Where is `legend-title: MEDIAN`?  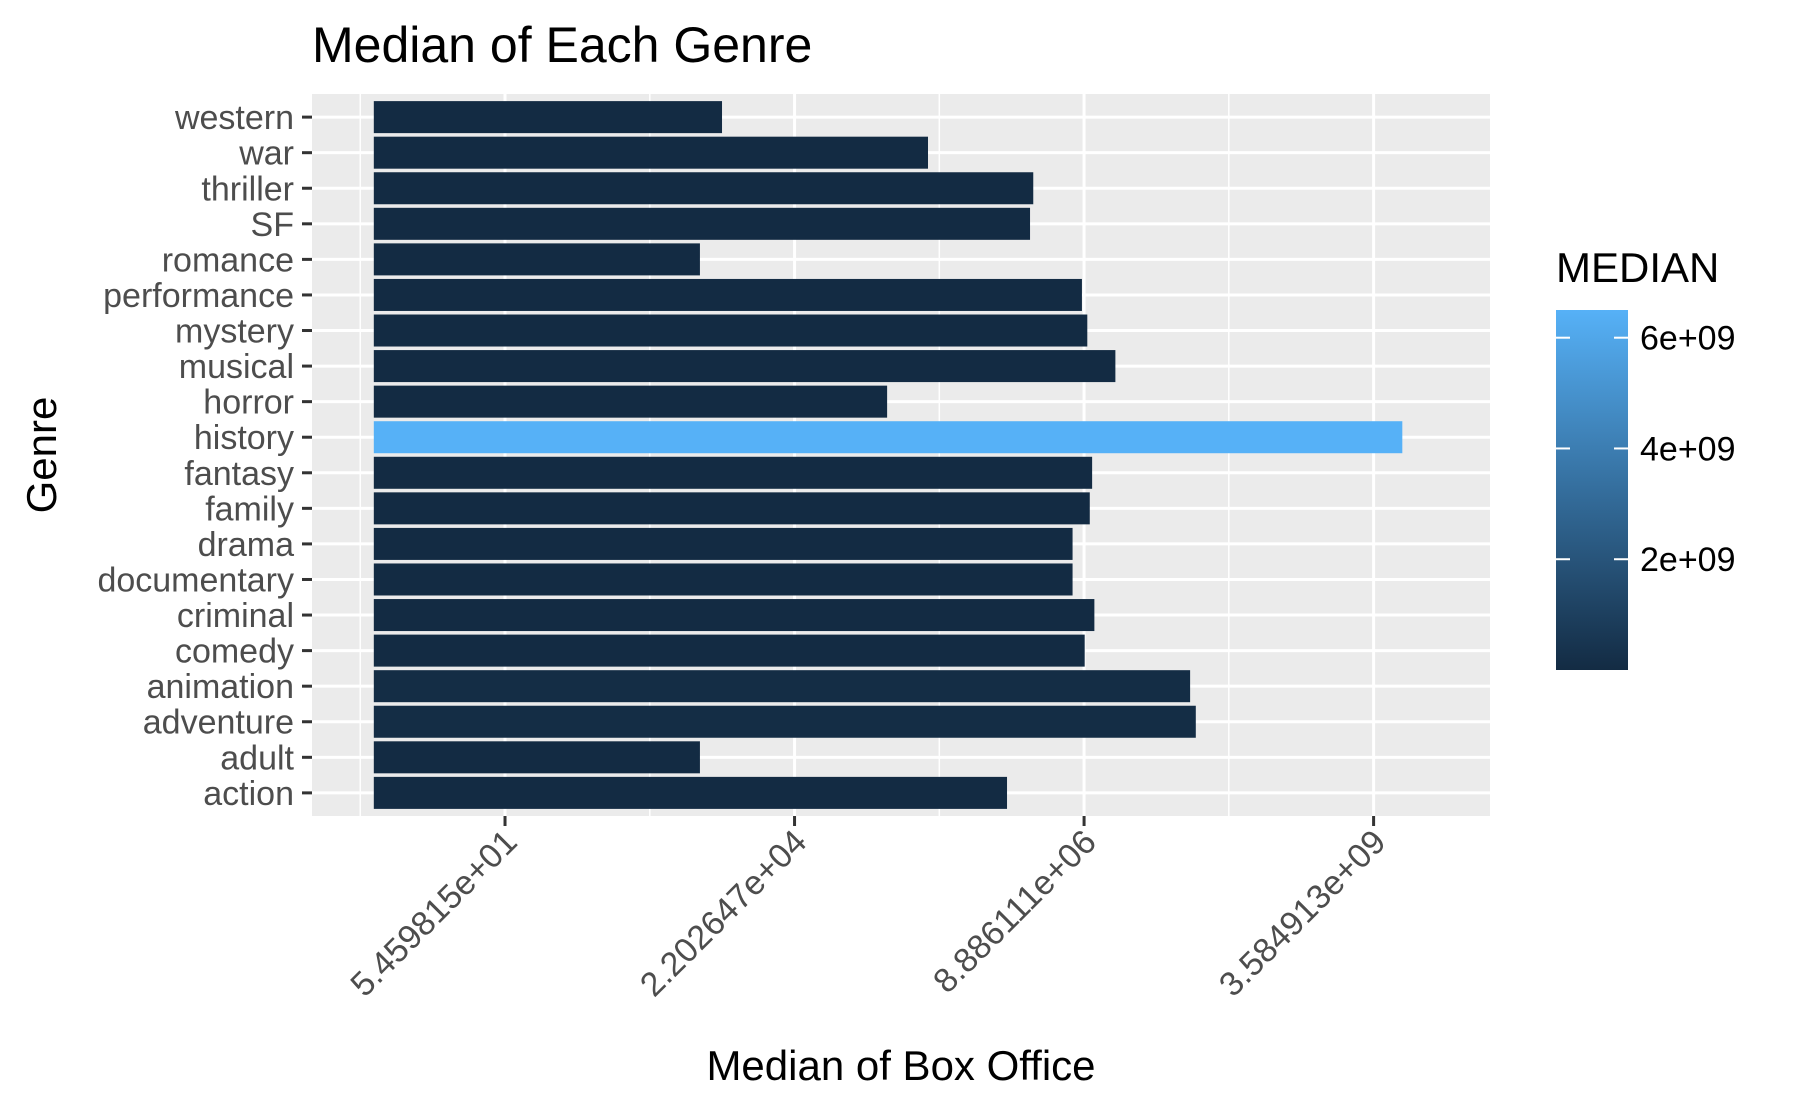 legend-title: MEDIAN is located at coordinates (1637, 267).